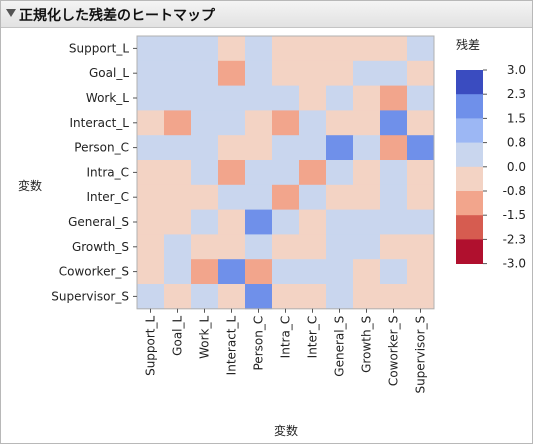 The width and height of the screenshot is (533, 444). I want to click on x-axis-title: 変数, so click(286, 430).